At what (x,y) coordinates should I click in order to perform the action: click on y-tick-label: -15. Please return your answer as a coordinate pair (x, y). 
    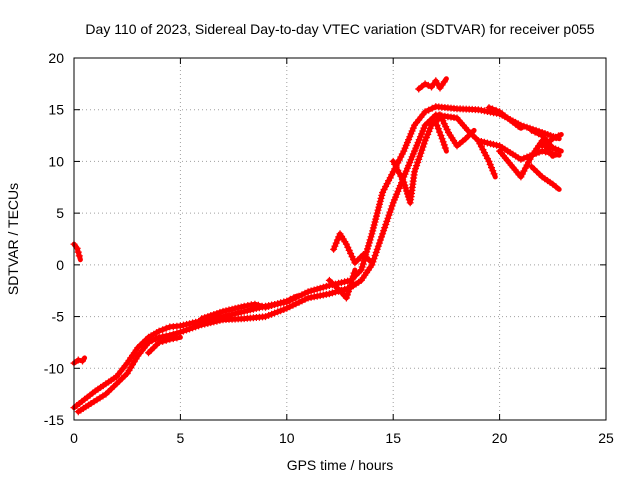
    Looking at the image, I should click on (54, 420).